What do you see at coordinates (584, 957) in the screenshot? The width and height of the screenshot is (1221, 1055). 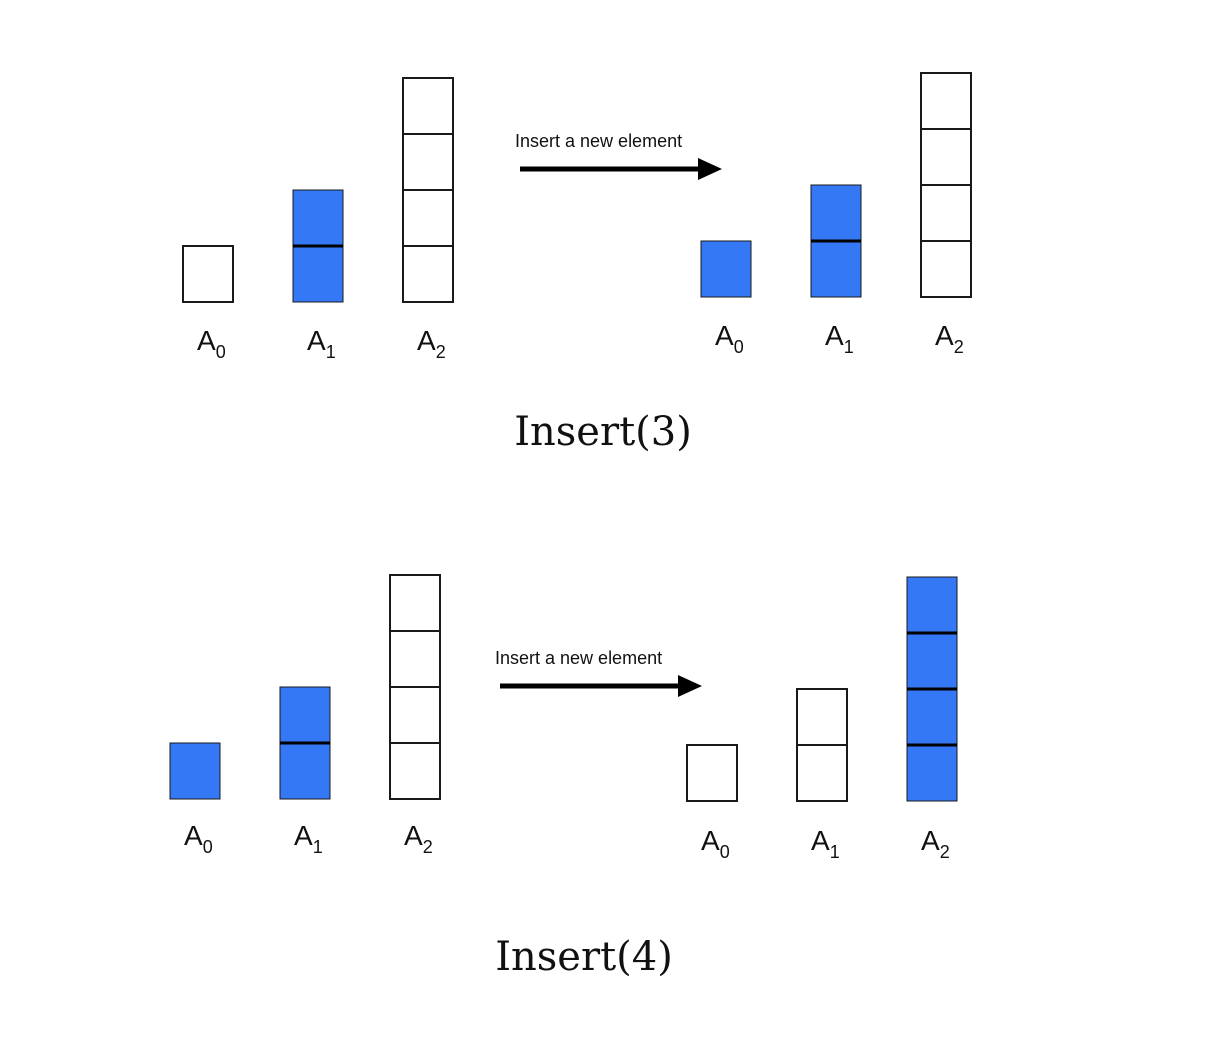 I see `panel-caption: Insert(4)` at bounding box center [584, 957].